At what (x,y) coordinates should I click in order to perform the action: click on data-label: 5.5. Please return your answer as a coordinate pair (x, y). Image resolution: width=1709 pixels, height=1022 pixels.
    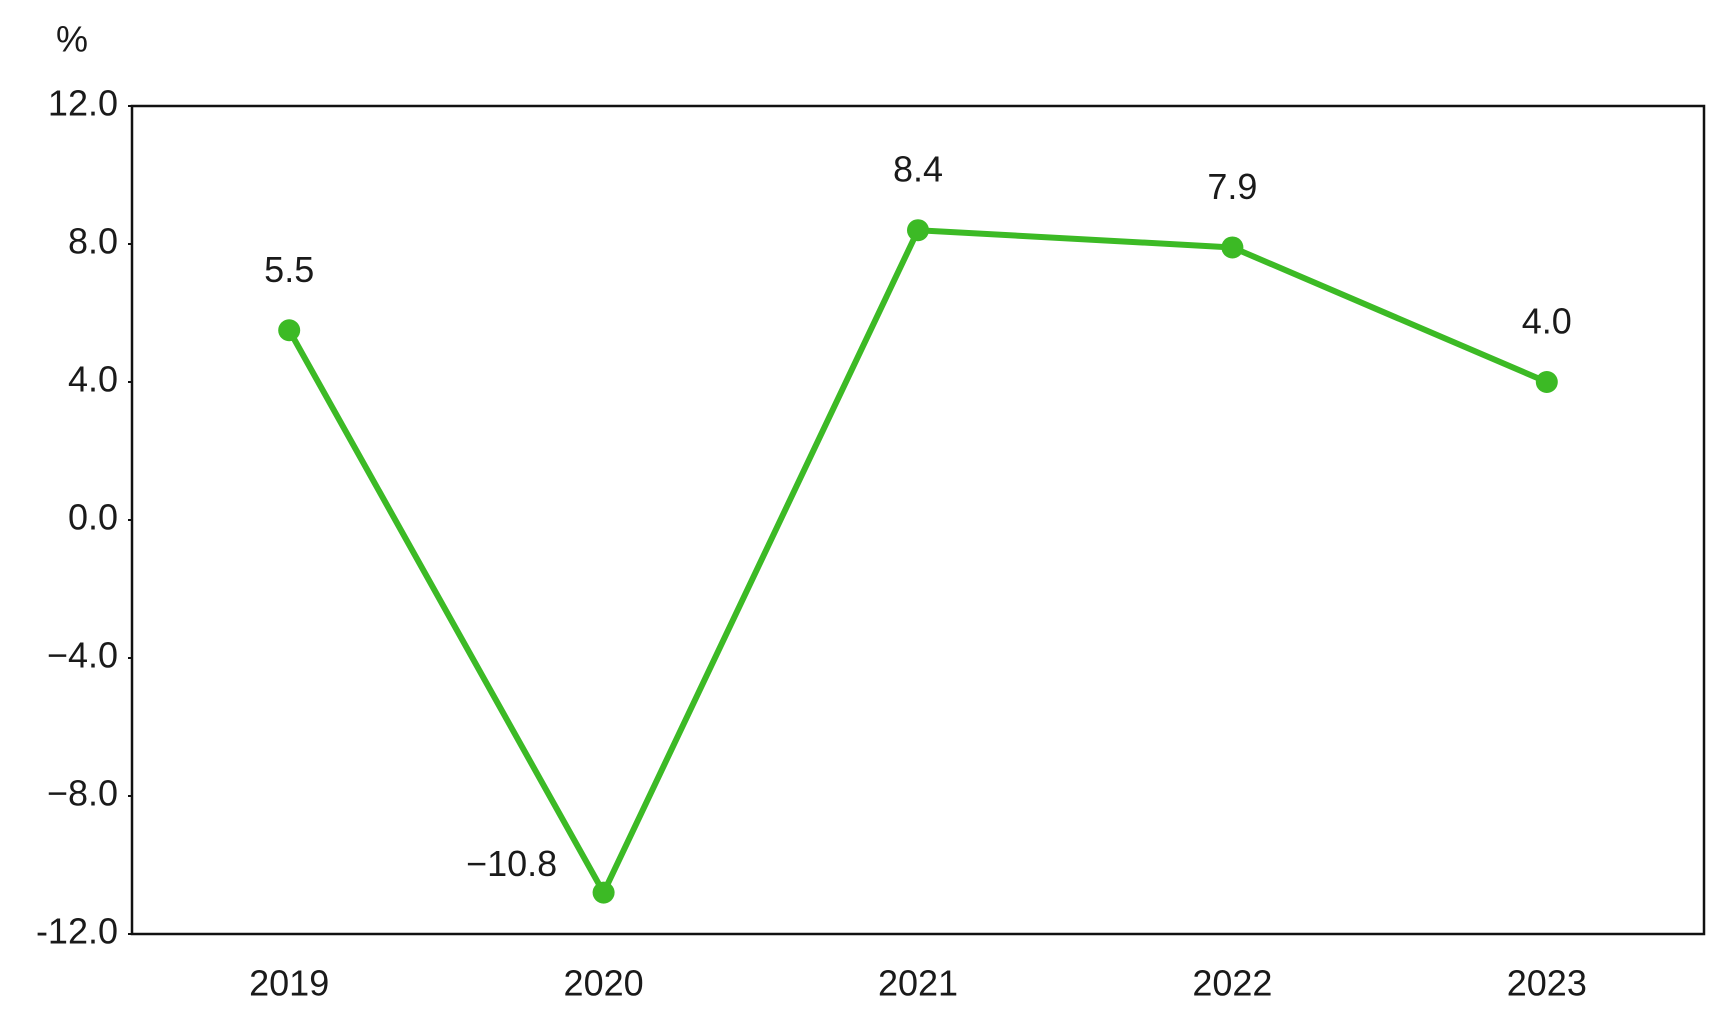
    Looking at the image, I should click on (289, 269).